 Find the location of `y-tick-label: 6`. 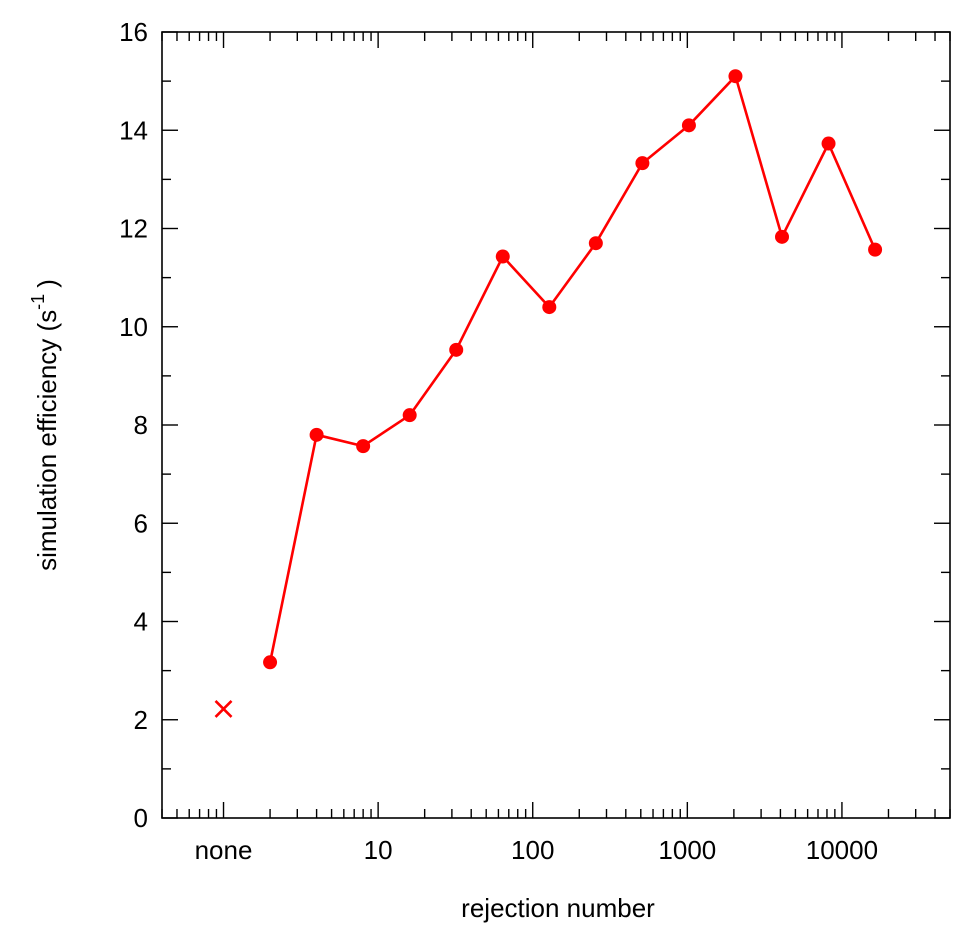

y-tick-label: 6 is located at coordinates (141, 523).